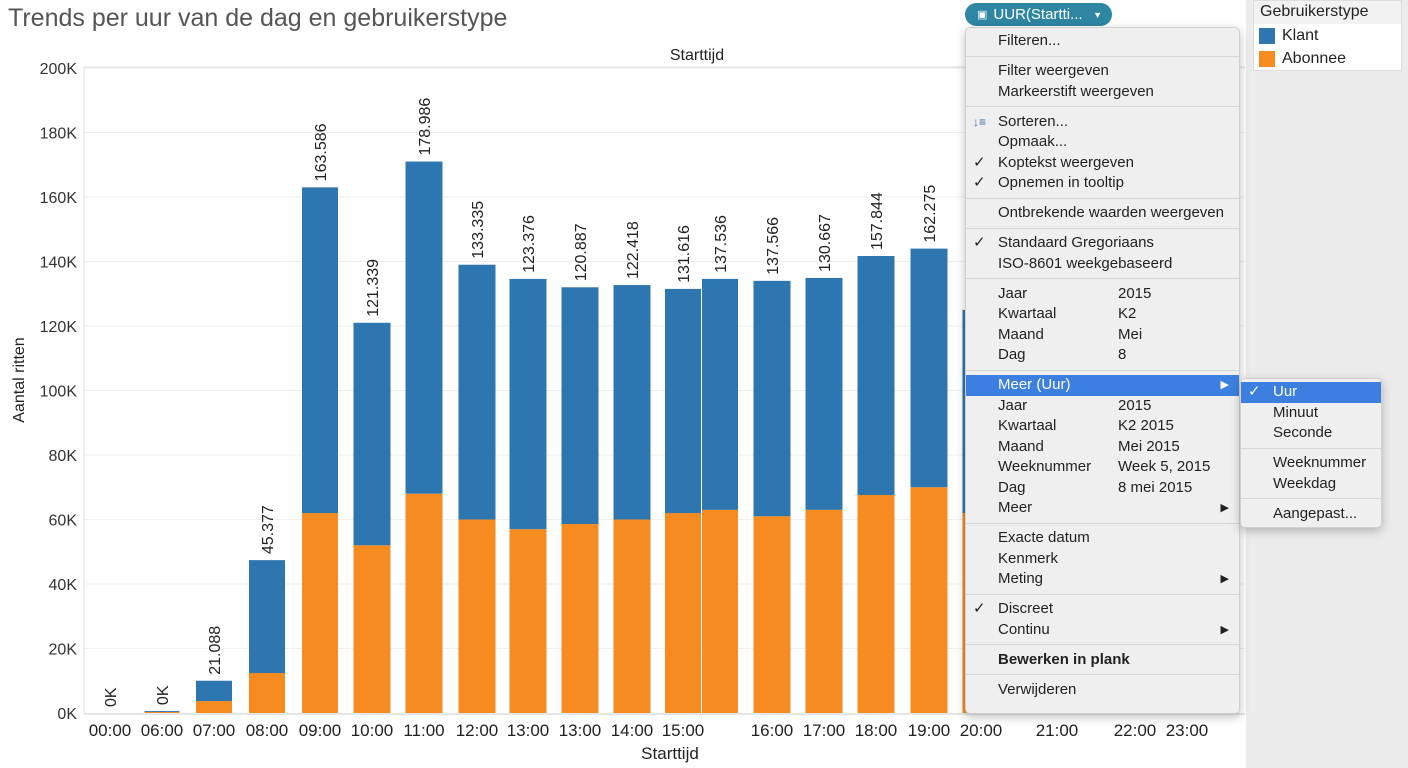 This screenshot has height=768, width=1408. Describe the element at coordinates (1102, 243) in the screenshot. I see `menu-item-standaard-gregoriaans: ✓ Standaard Gregoriaans` at that location.